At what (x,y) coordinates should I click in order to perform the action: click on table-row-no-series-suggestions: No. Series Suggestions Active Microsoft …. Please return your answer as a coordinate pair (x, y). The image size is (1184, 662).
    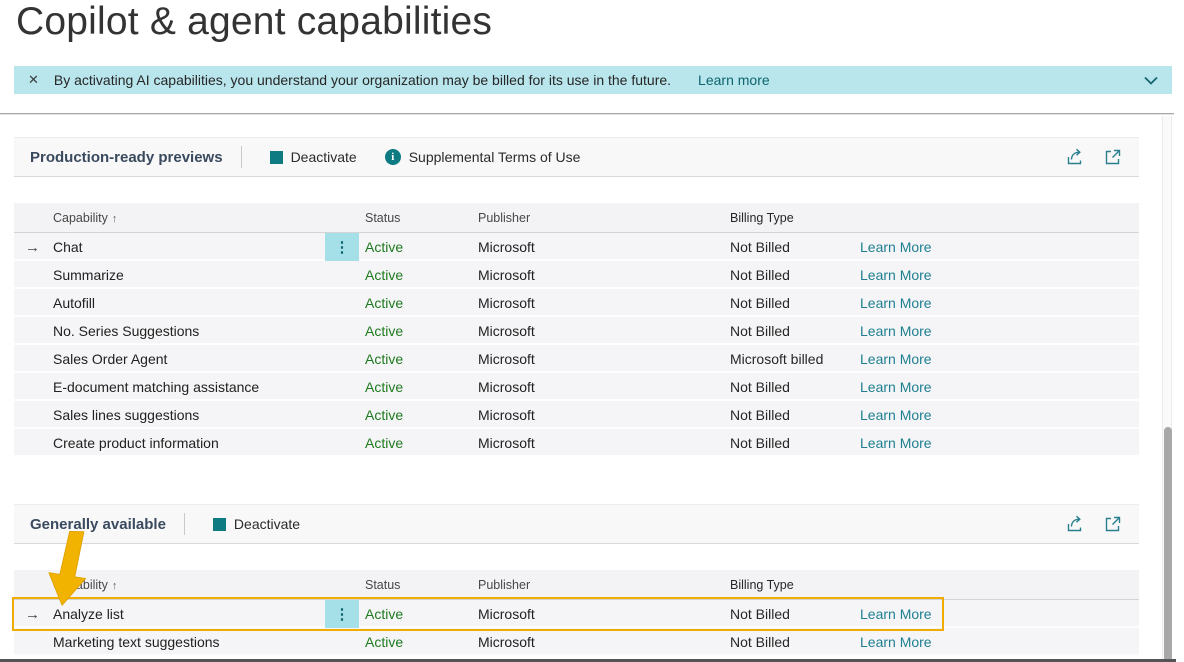
    Looking at the image, I should click on (576, 331).